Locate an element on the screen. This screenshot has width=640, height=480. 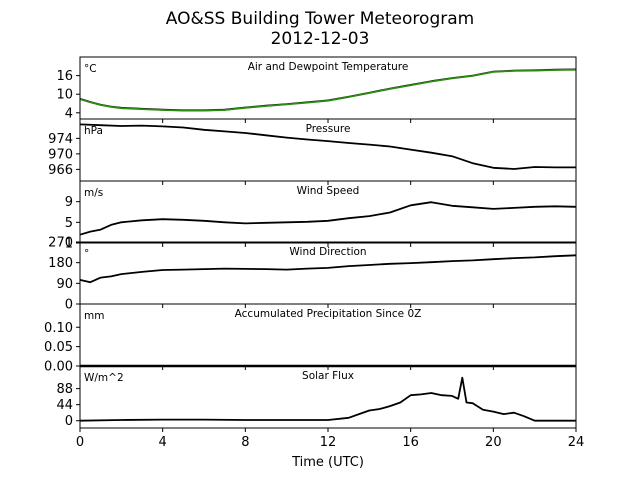
panel-title: Solar Flux is located at coordinates (328, 376).